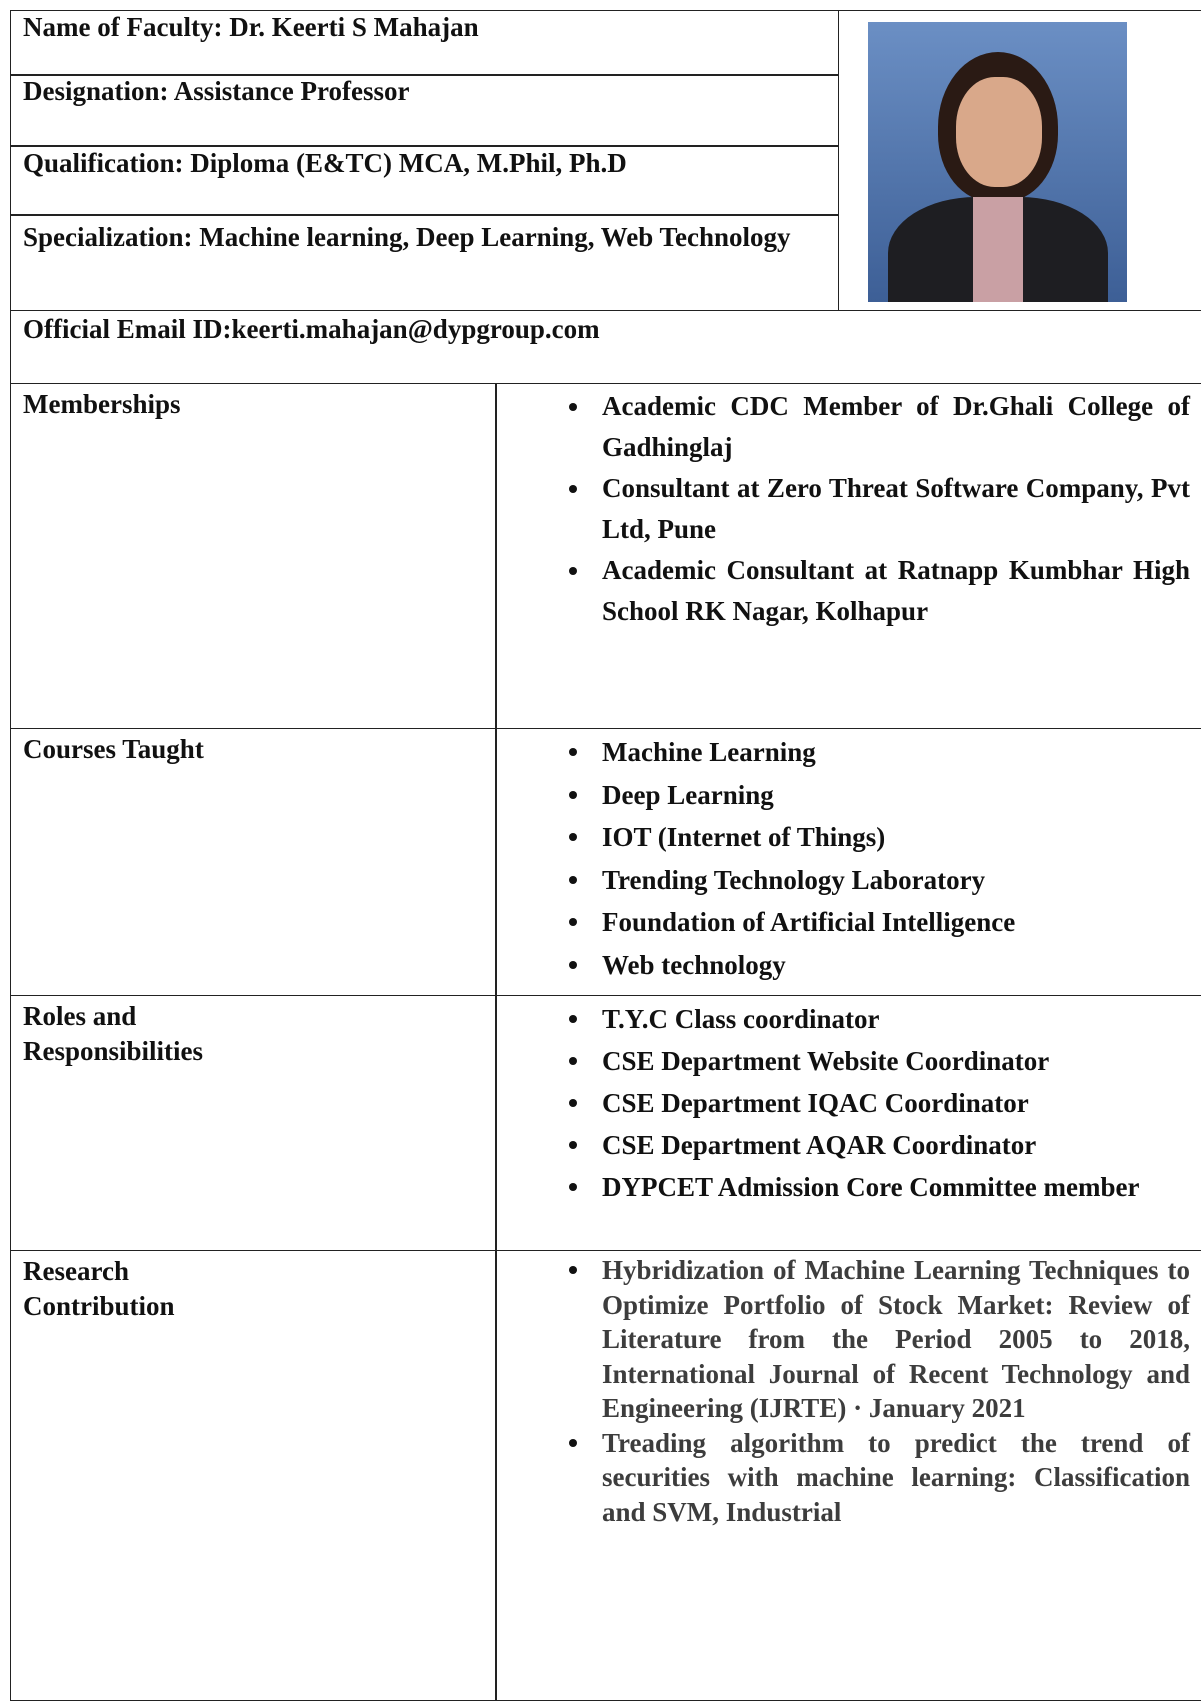  What do you see at coordinates (216, 91) in the screenshot?
I see `designation: Designation: Assistance Professor` at bounding box center [216, 91].